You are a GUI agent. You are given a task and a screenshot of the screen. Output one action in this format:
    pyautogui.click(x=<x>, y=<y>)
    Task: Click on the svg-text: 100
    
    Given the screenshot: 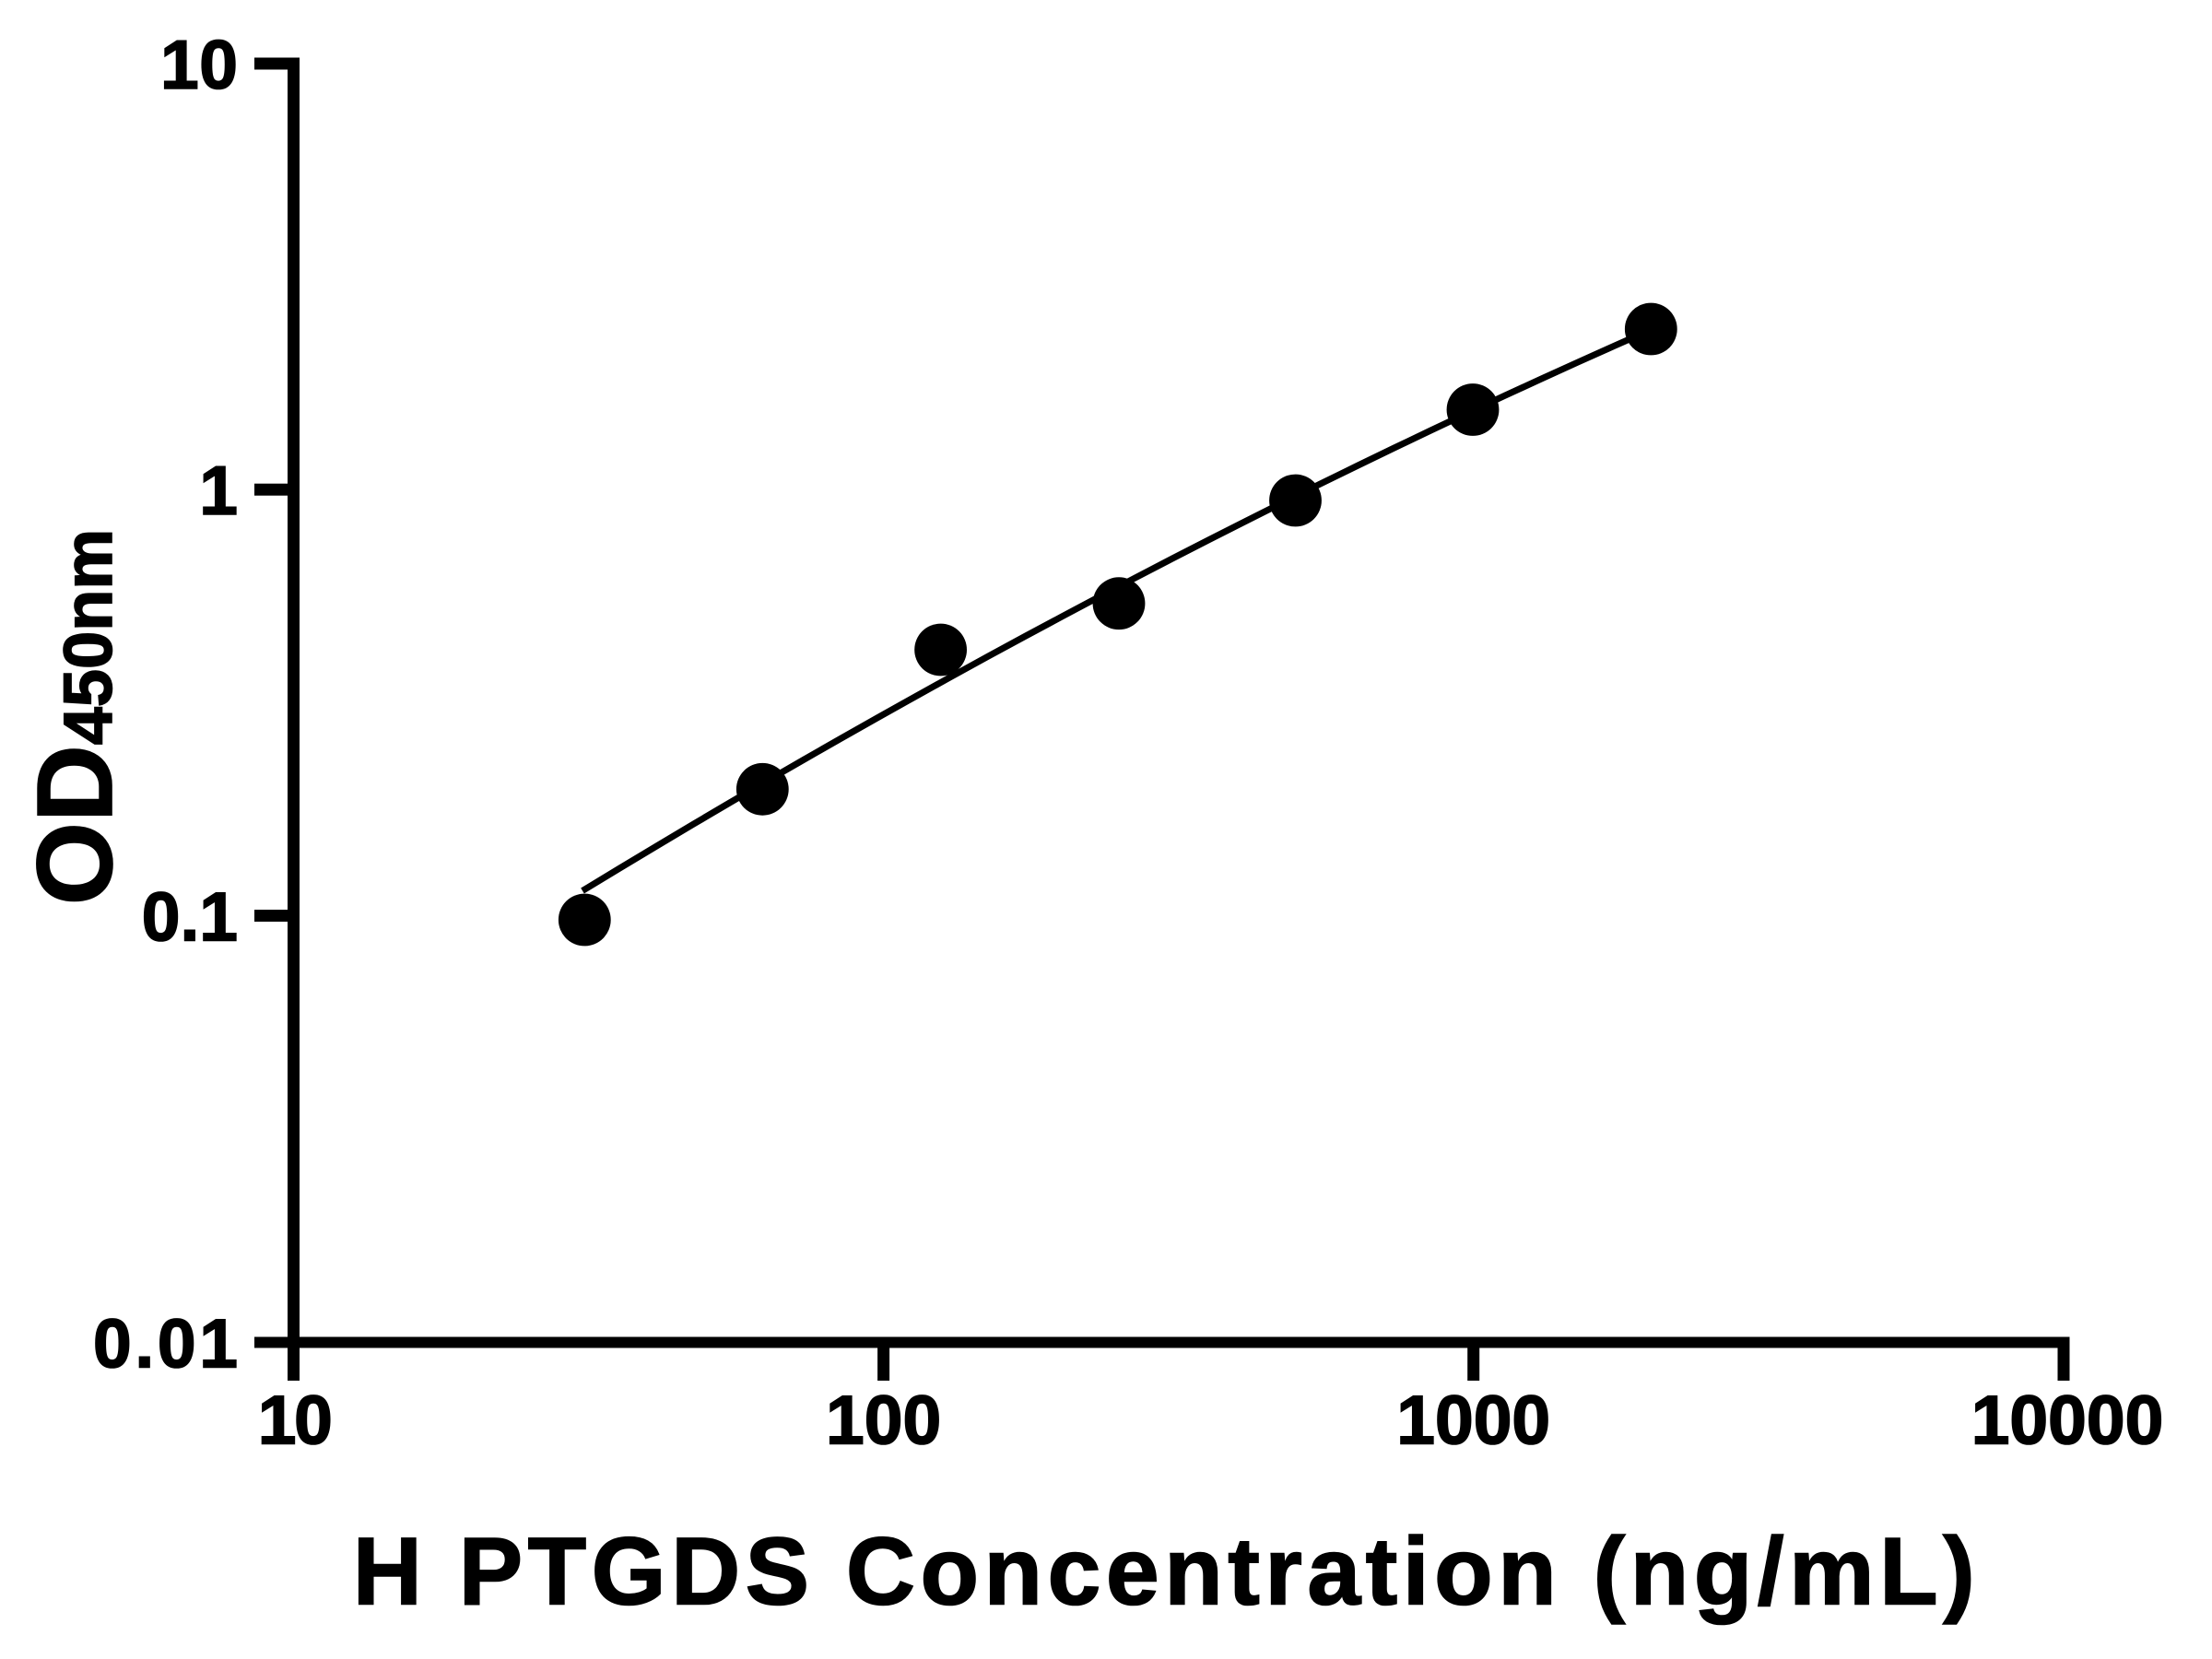 What is the action you would take?
    pyautogui.click(x=883, y=1420)
    